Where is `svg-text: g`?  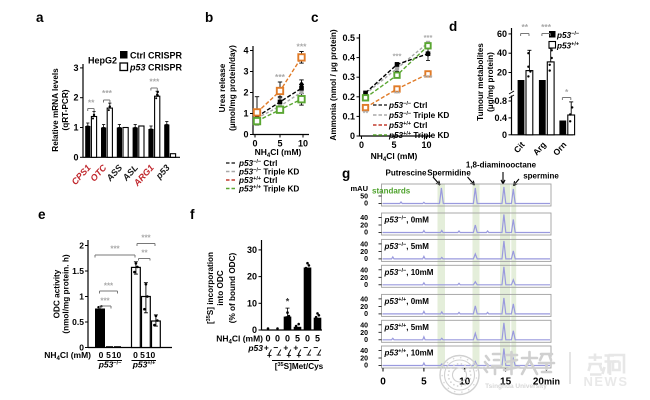 svg-text: g is located at coordinates (346, 173).